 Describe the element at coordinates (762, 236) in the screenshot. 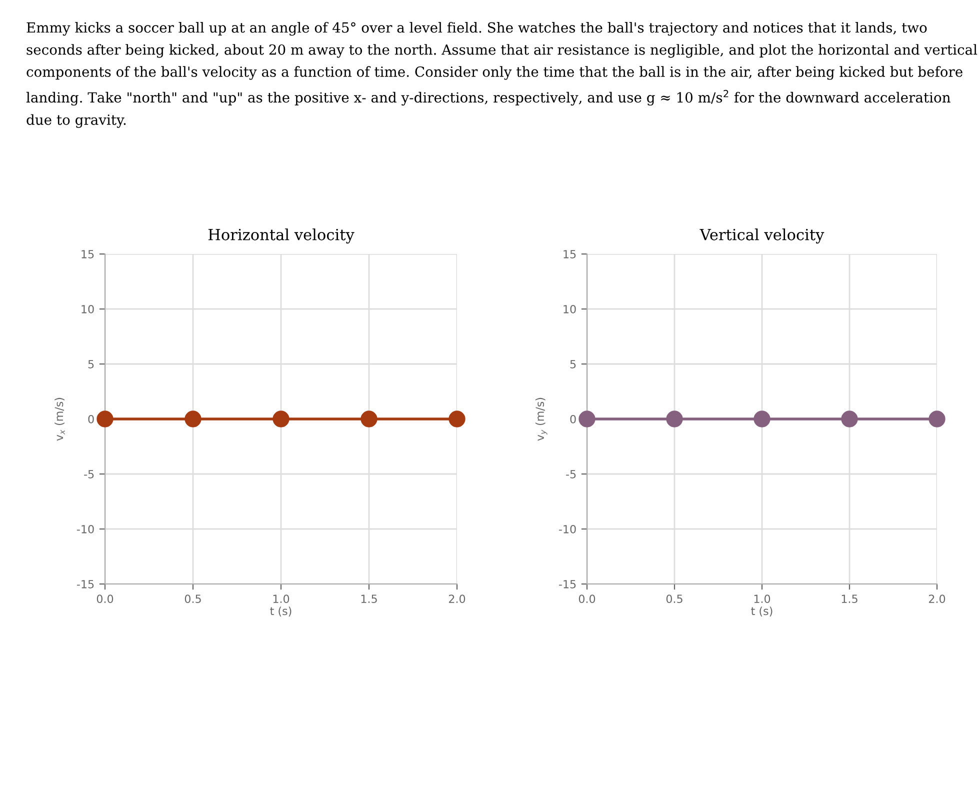

I see `chart-title: Vertical velocity` at that location.